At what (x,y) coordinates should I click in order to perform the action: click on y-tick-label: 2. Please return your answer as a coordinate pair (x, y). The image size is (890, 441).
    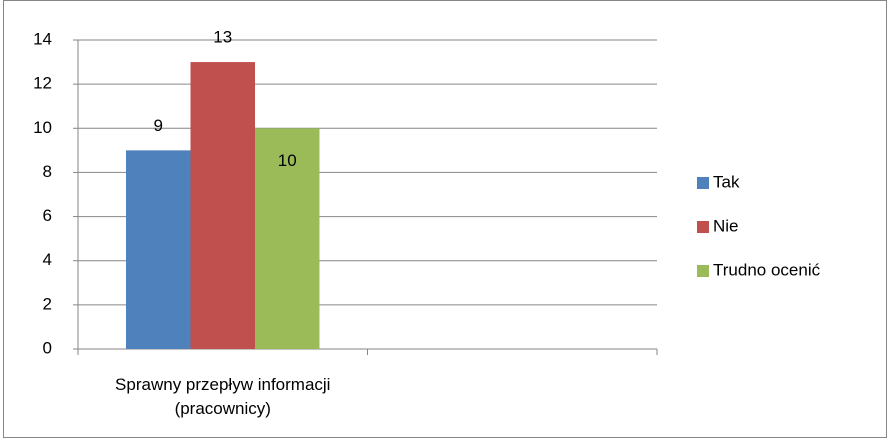
    Looking at the image, I should click on (47, 303).